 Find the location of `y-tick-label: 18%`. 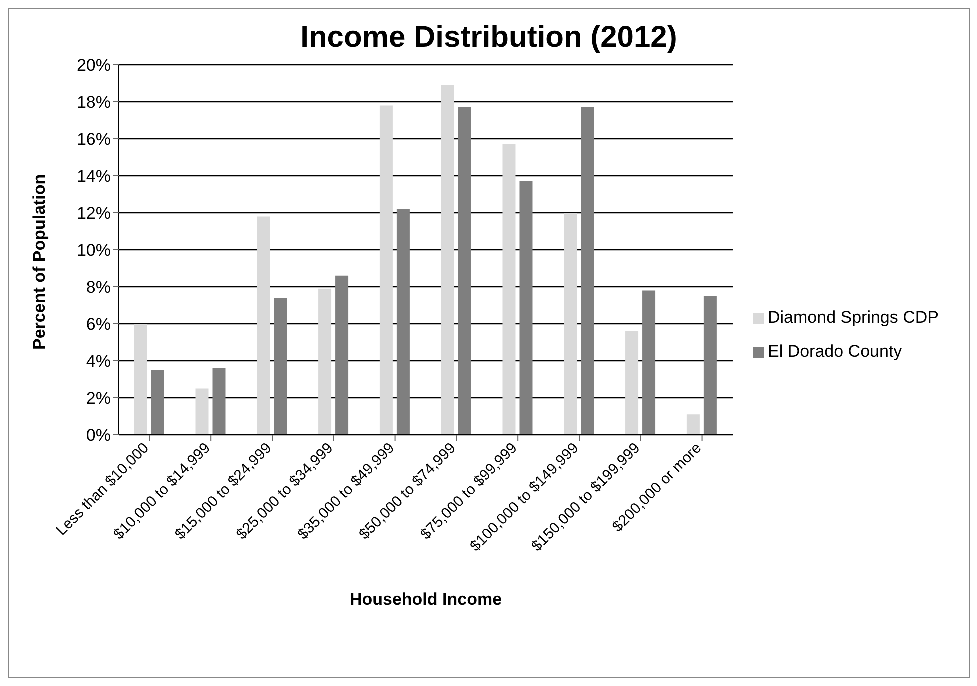

y-tick-label: 18% is located at coordinates (93, 102).